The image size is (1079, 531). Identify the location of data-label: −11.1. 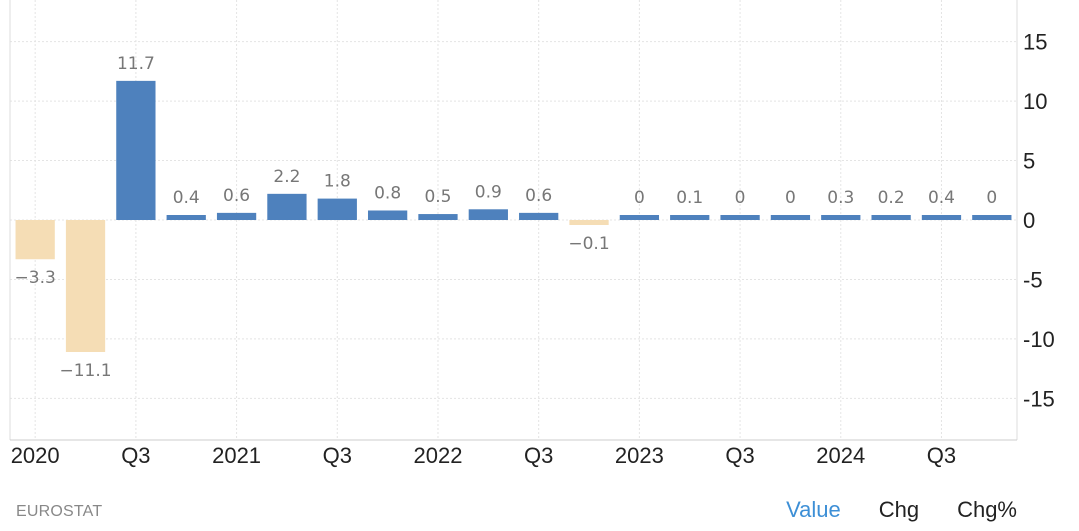
(85, 371).